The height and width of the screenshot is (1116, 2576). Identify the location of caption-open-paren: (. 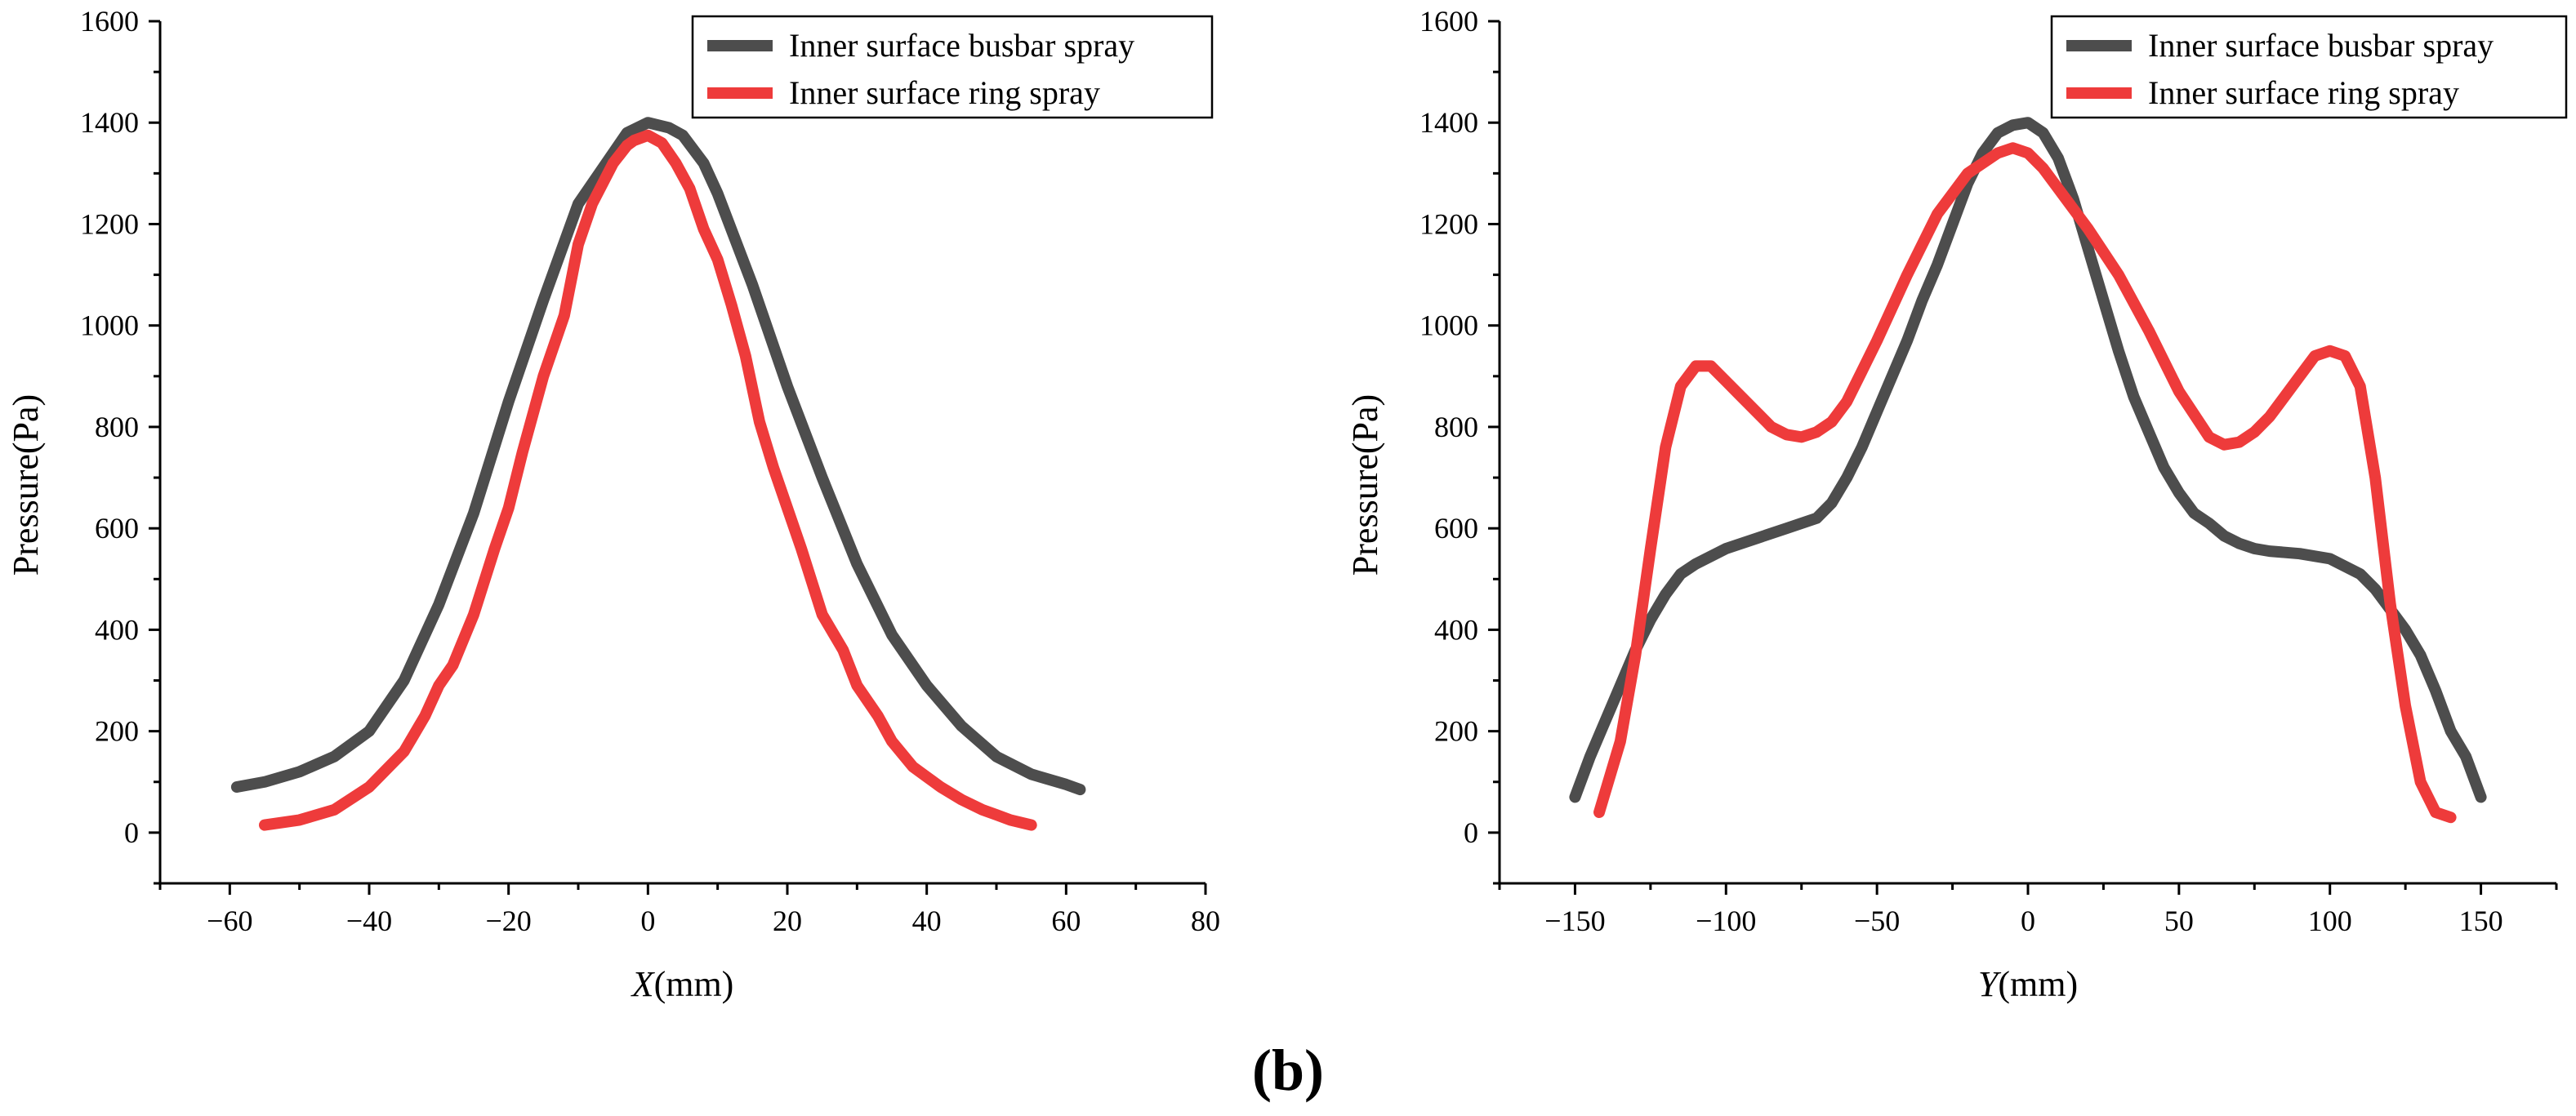
(1262, 1070).